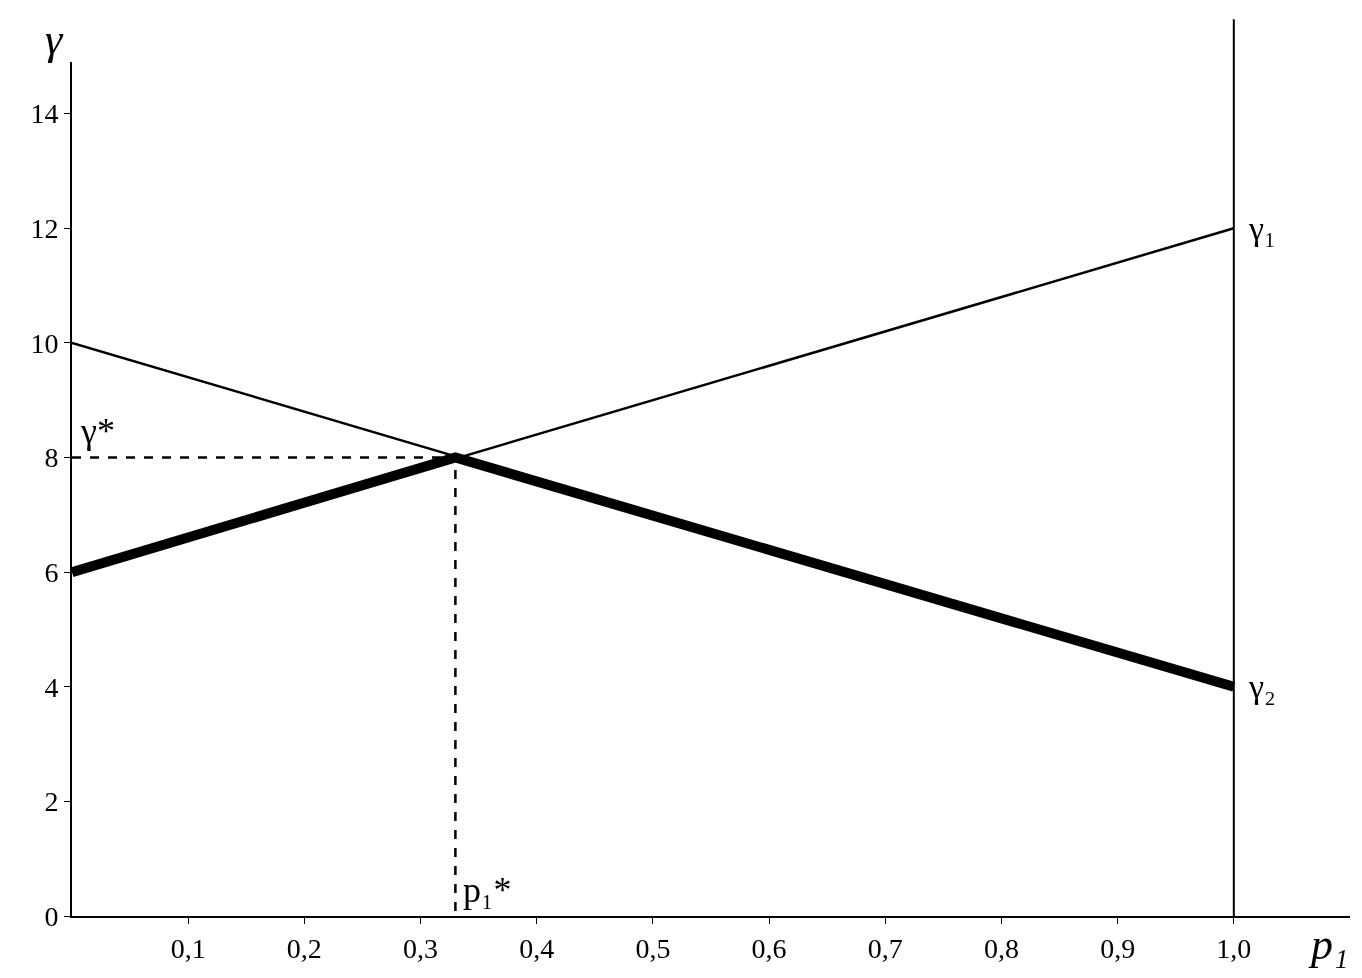 The width and height of the screenshot is (1362, 978). I want to click on x-tick-label: 0,4, so click(537, 948).